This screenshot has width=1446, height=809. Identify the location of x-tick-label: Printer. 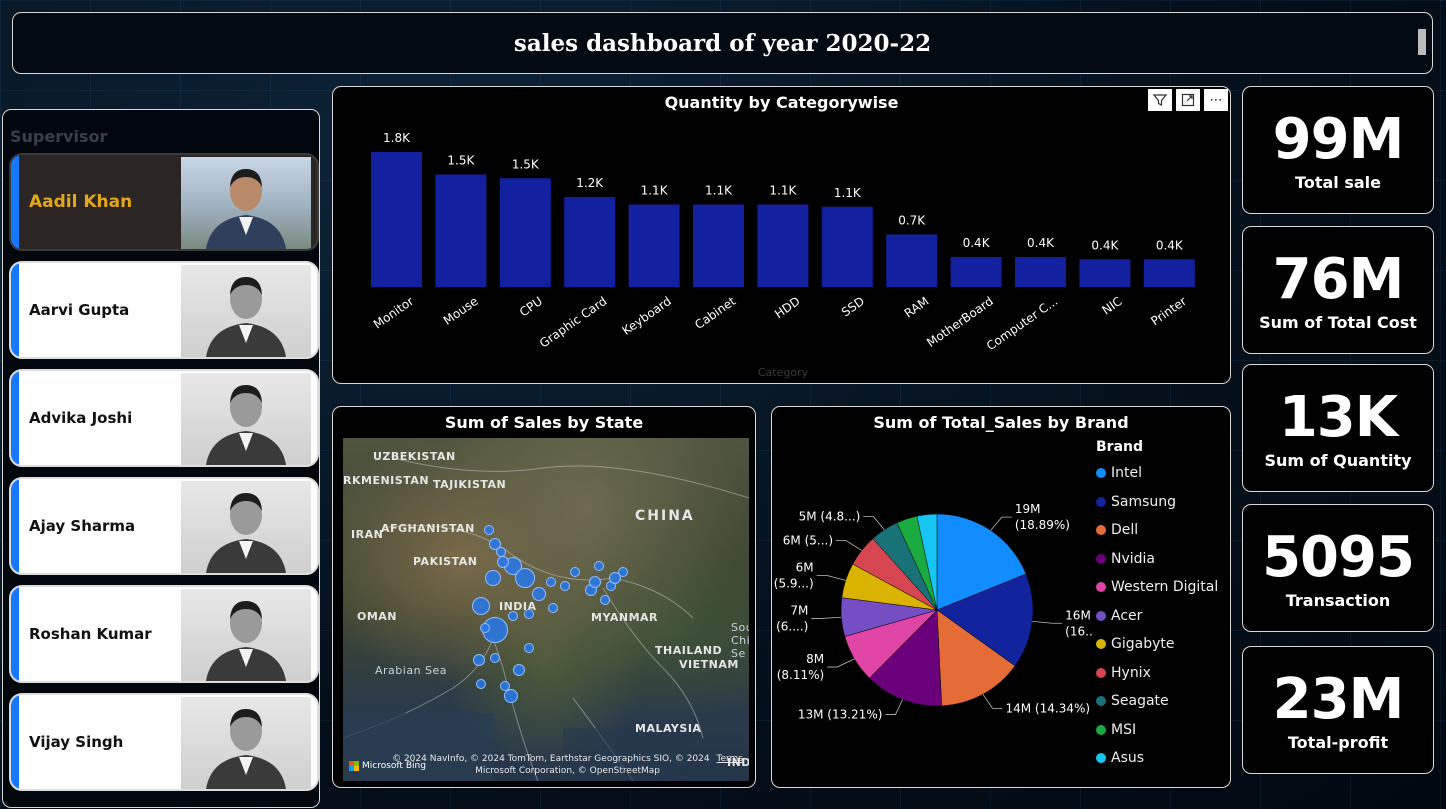
(1168, 311).